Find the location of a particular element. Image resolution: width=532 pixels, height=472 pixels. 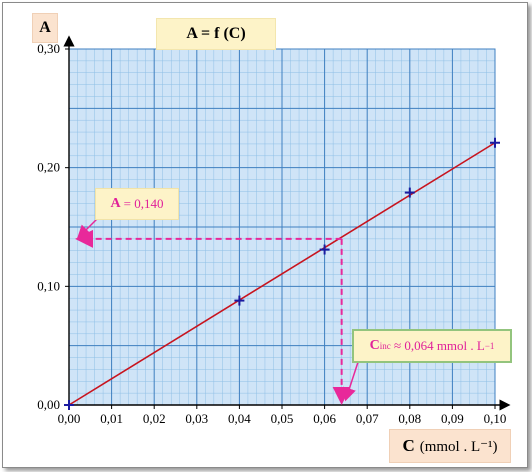

chart-title-text: A = f (C) is located at coordinates (216, 33).